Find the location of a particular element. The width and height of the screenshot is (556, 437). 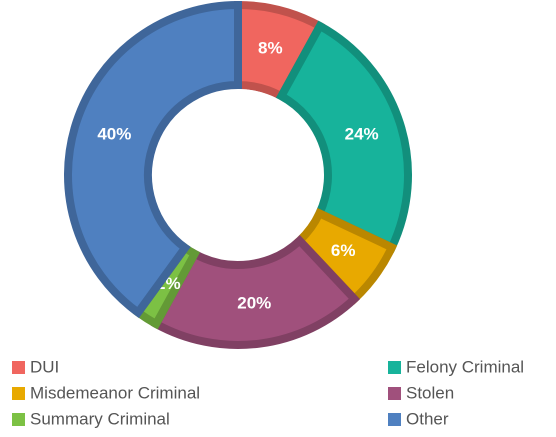

data-label: 8% is located at coordinates (270, 48).